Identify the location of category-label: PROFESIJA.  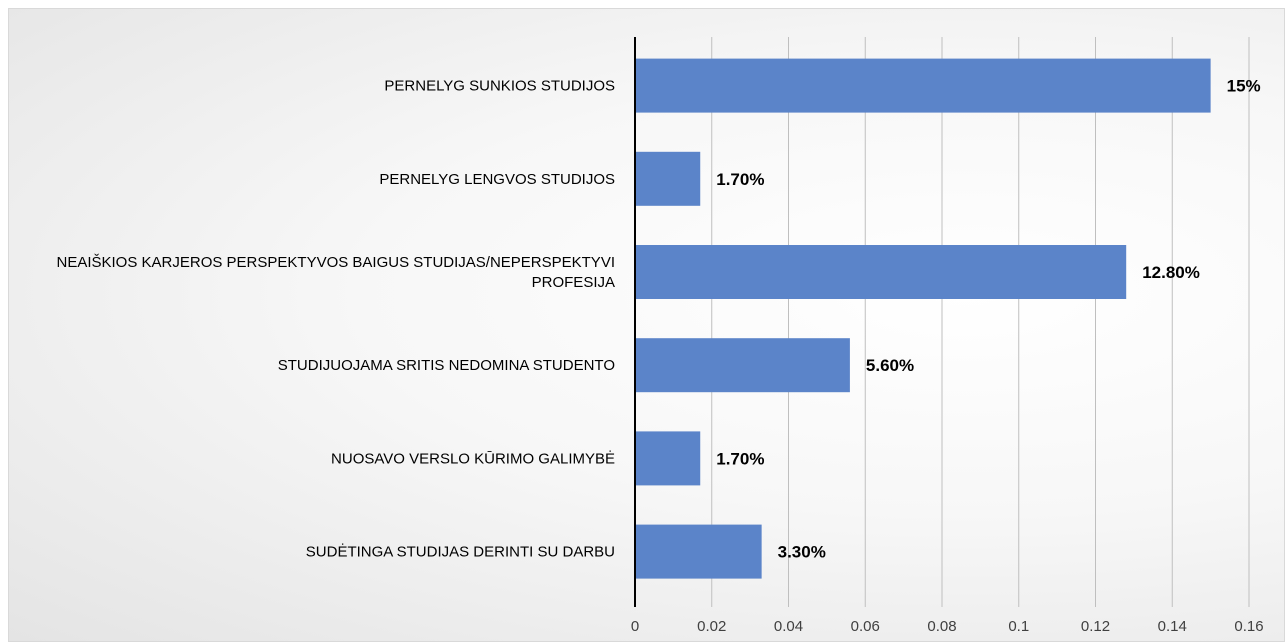
(573, 282).